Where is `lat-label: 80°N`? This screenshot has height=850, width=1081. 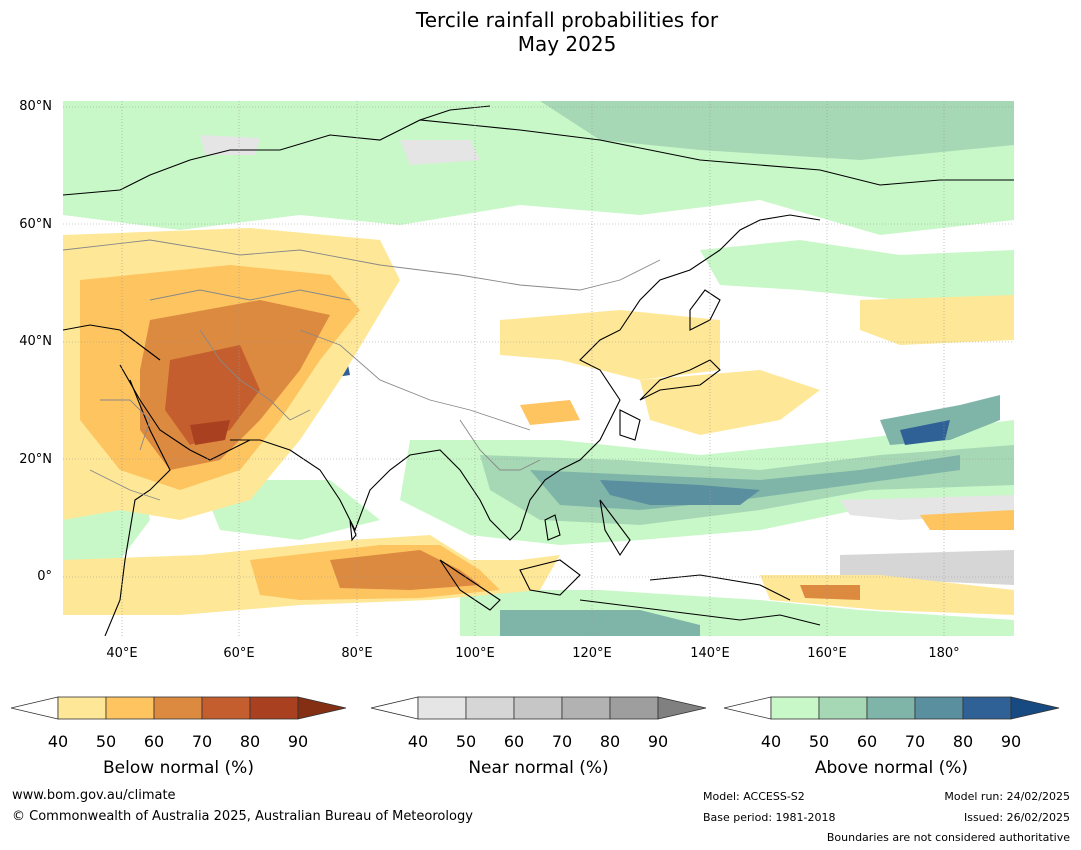
lat-label: 80°N is located at coordinates (35, 106).